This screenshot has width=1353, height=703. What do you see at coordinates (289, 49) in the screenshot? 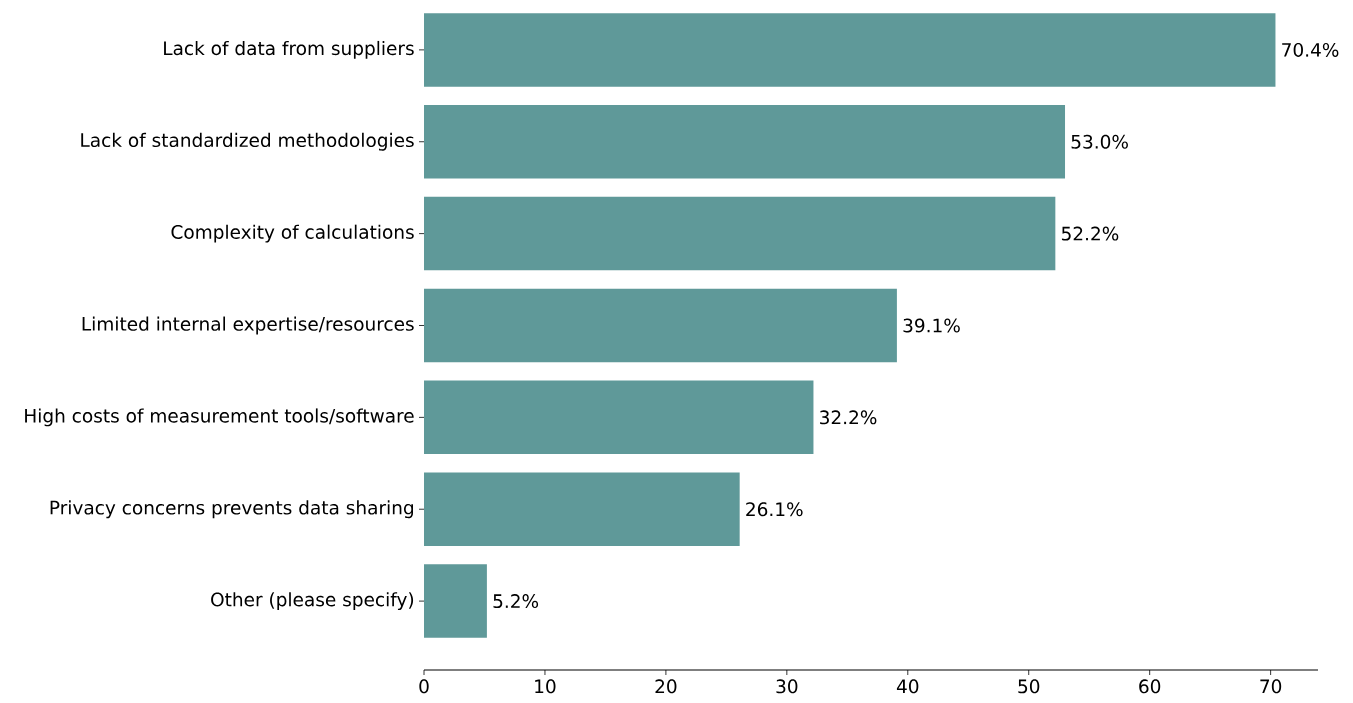
I see `y-tick-label: Lack of data from suppliers` at bounding box center [289, 49].